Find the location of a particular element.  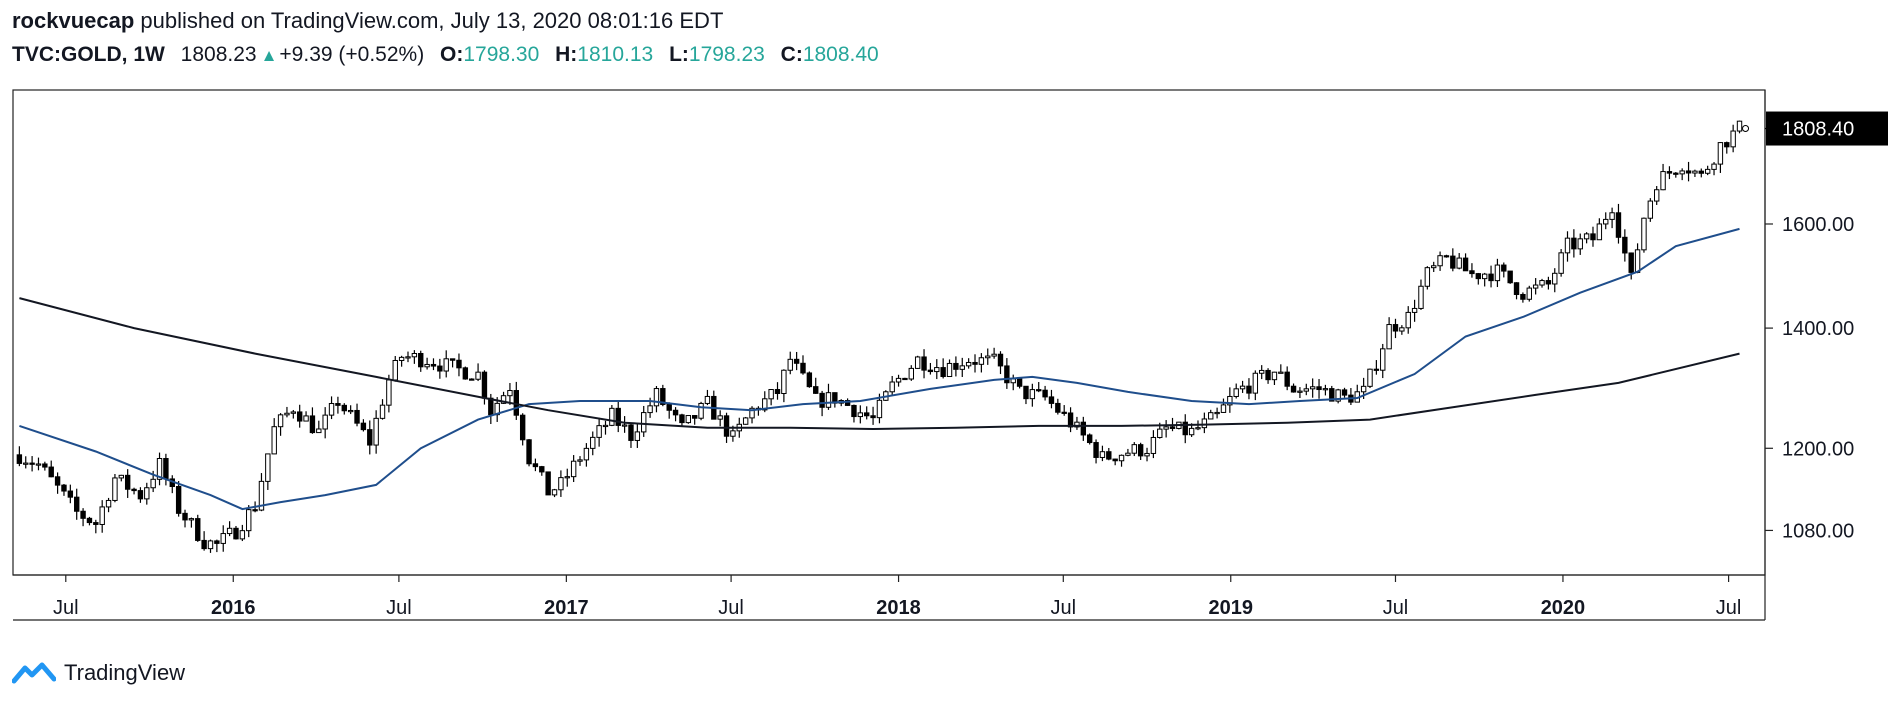

time-axis: Jul 2016 Jul 2017 Jul 2018 Jul 2019 Jul 2020 Jul is located at coordinates (897, 597).